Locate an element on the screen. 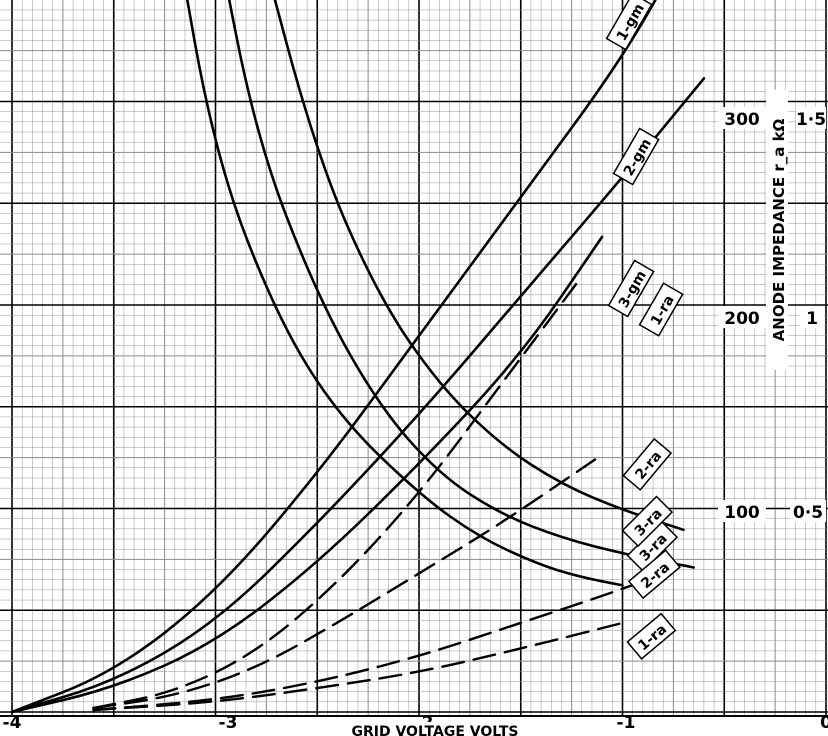 This screenshot has width=828, height=736. x-tick--4: -4 is located at coordinates (12, 723).